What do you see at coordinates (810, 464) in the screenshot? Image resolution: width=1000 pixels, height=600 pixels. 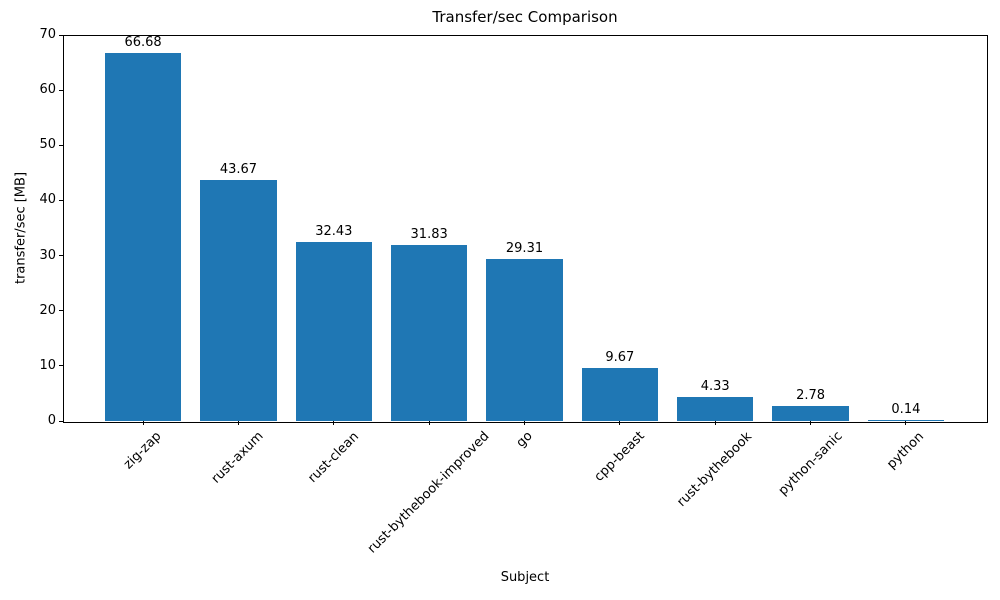 I see `x-tick-label-text: python-sanic` at bounding box center [810, 464].